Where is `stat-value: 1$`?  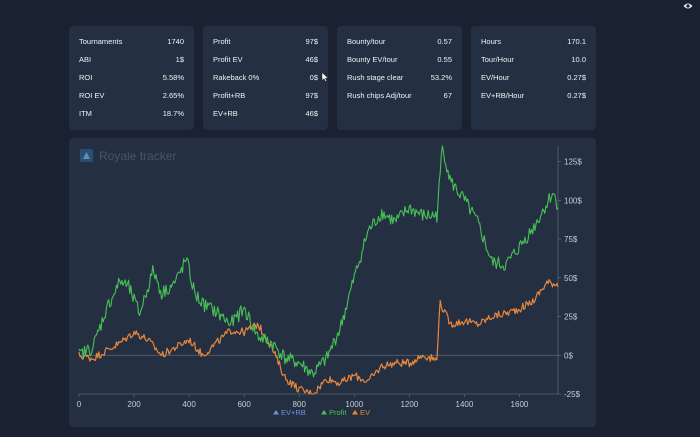 stat-value: 1$ is located at coordinates (179, 59).